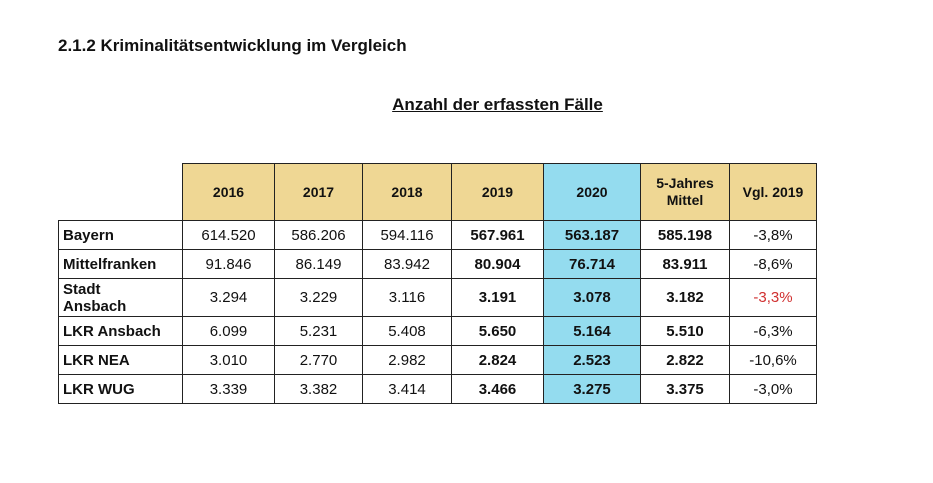  What do you see at coordinates (685, 360) in the screenshot?
I see `cell-mittel: 2.822` at bounding box center [685, 360].